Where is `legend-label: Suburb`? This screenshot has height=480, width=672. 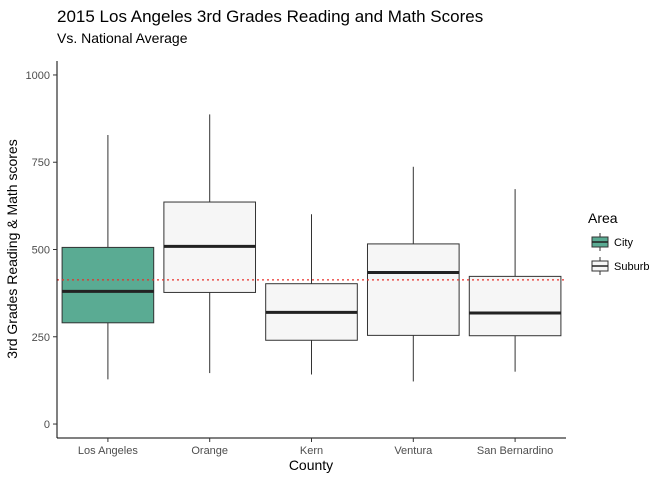
legend-label: Suburb is located at coordinates (631, 267).